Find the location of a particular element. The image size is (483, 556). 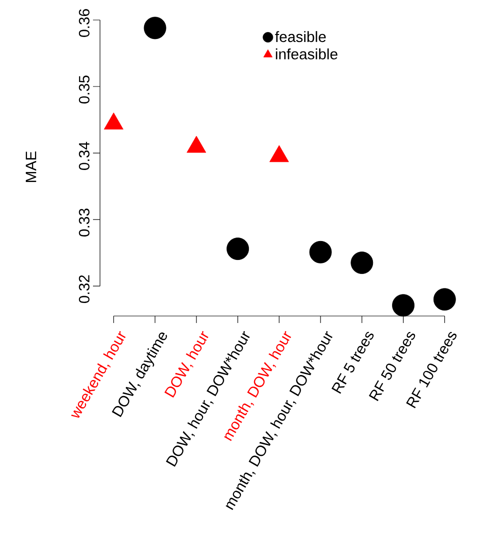

y-tick-label: 0.35 is located at coordinates (84, 90).